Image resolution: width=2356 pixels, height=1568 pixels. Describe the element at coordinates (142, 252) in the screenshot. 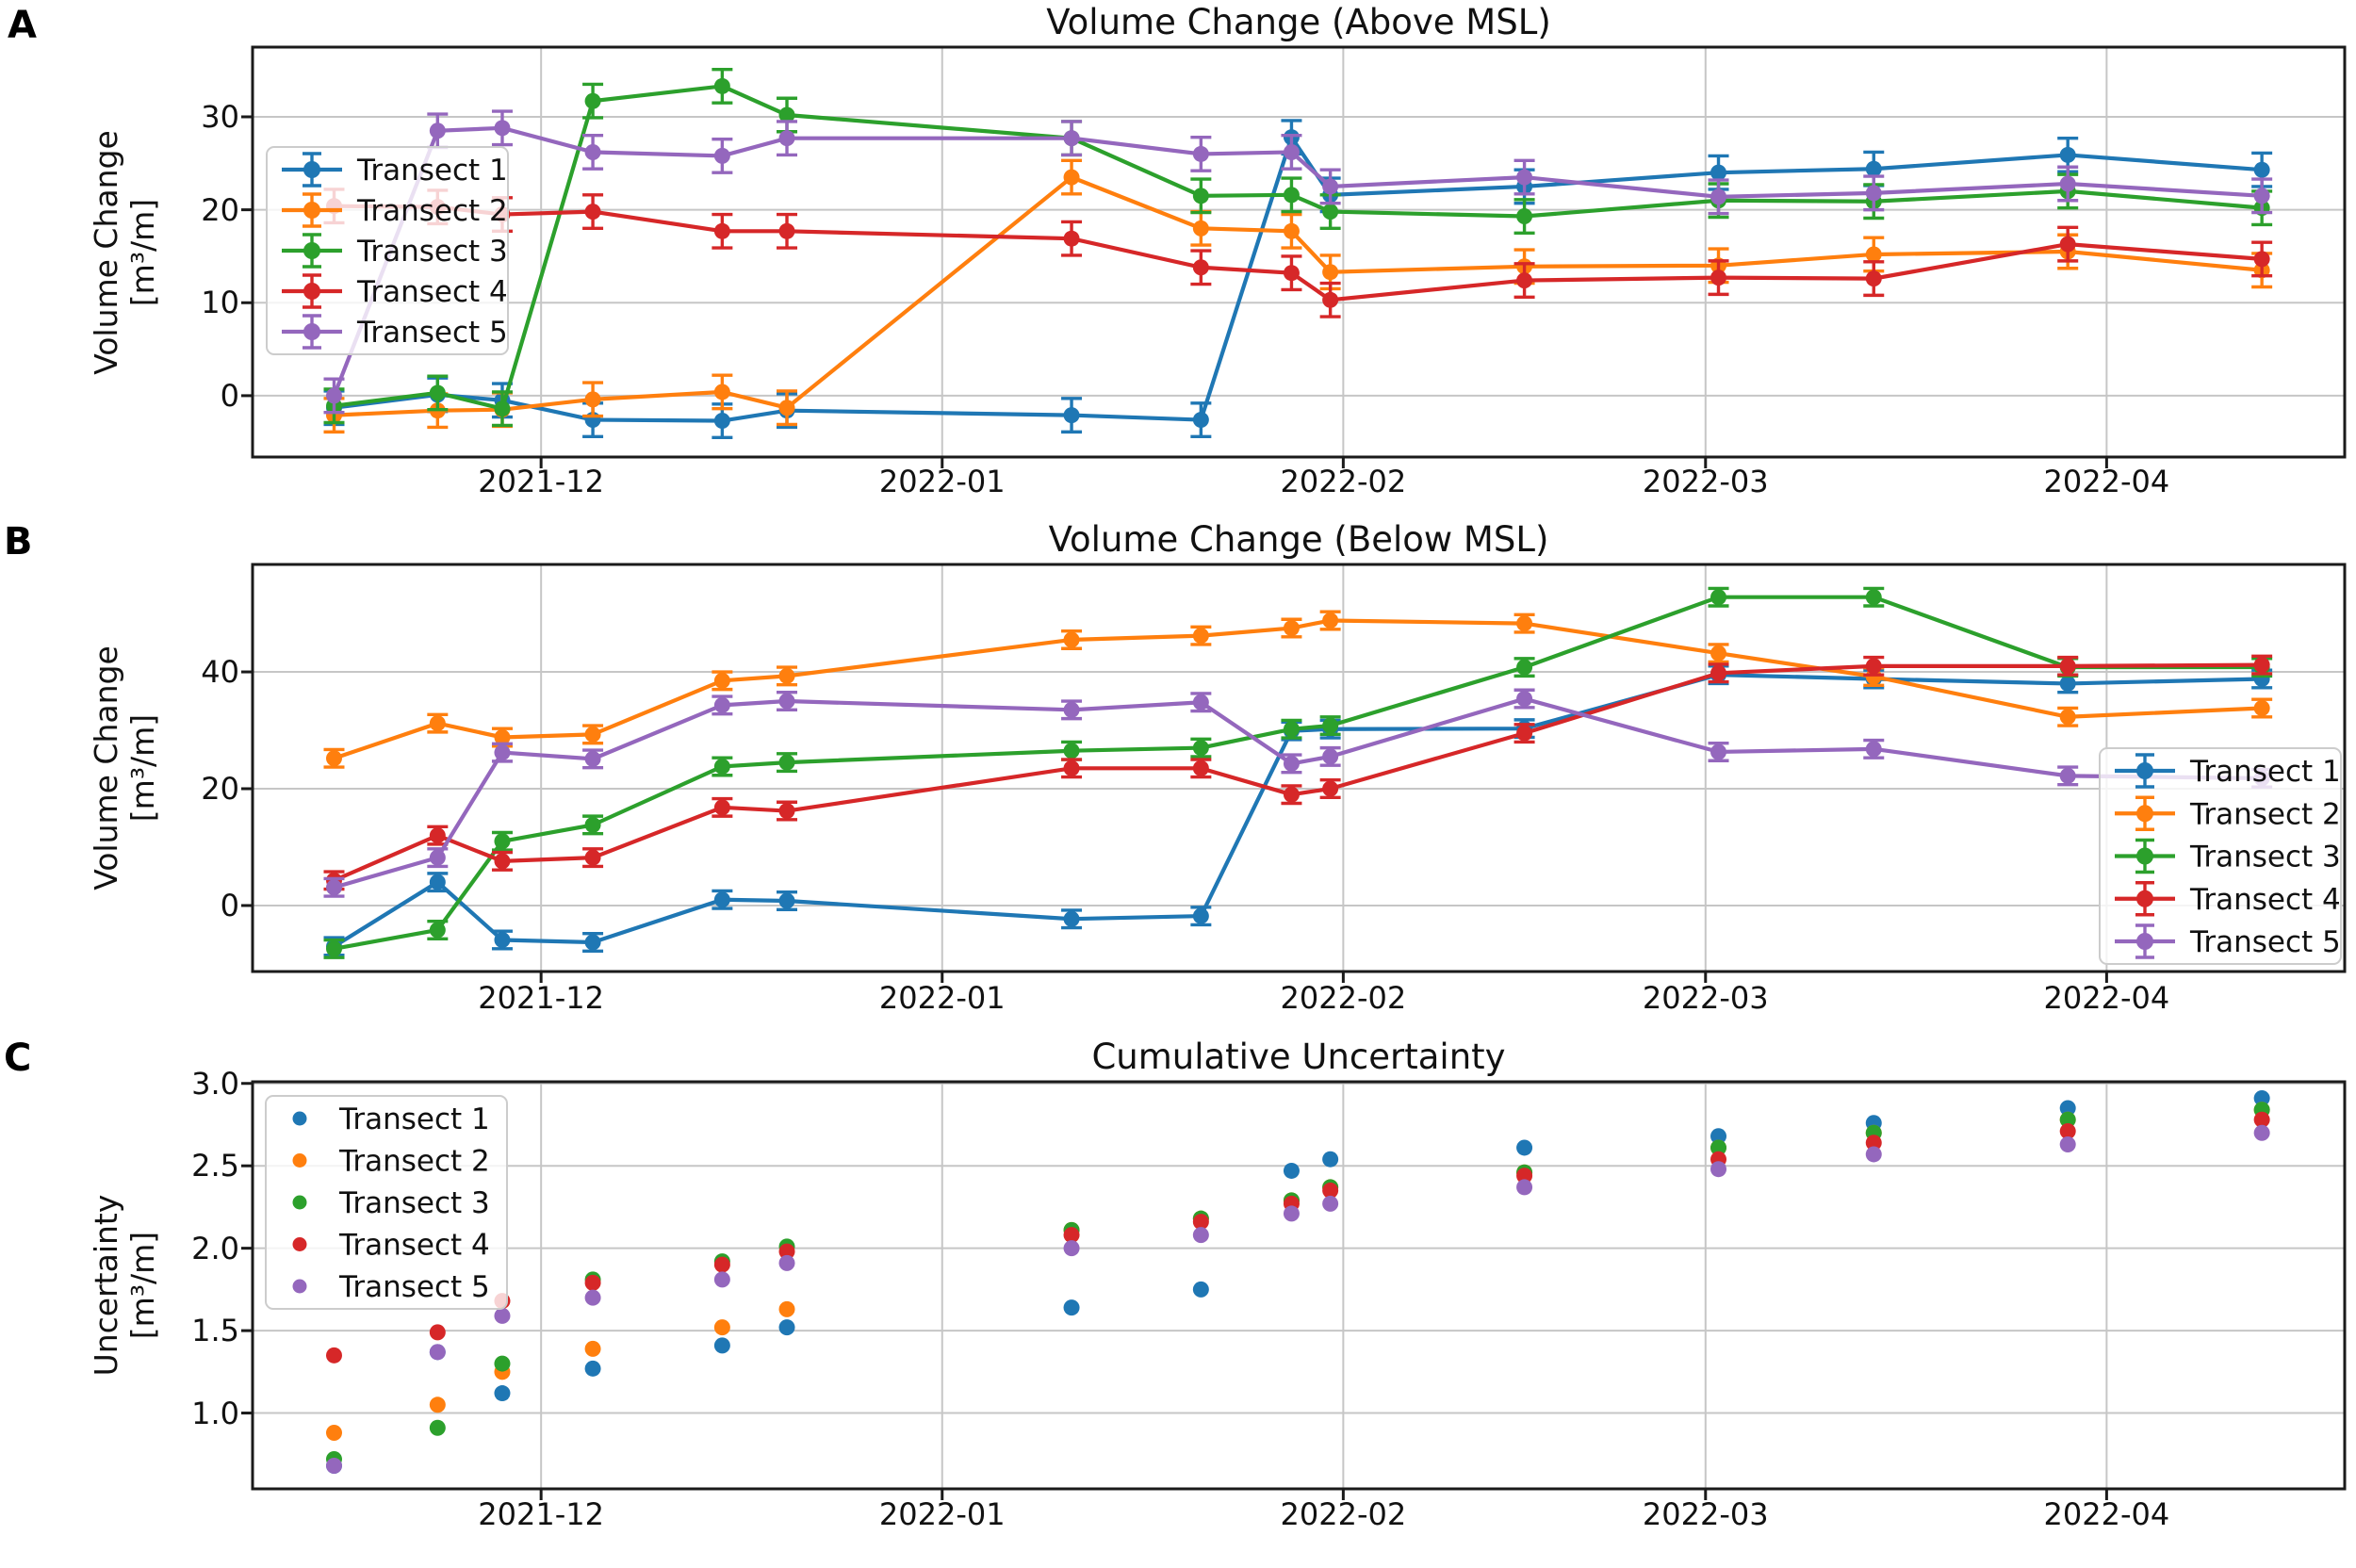

I see `panel-a-ylabel-line2: [m³/m]` at that location.